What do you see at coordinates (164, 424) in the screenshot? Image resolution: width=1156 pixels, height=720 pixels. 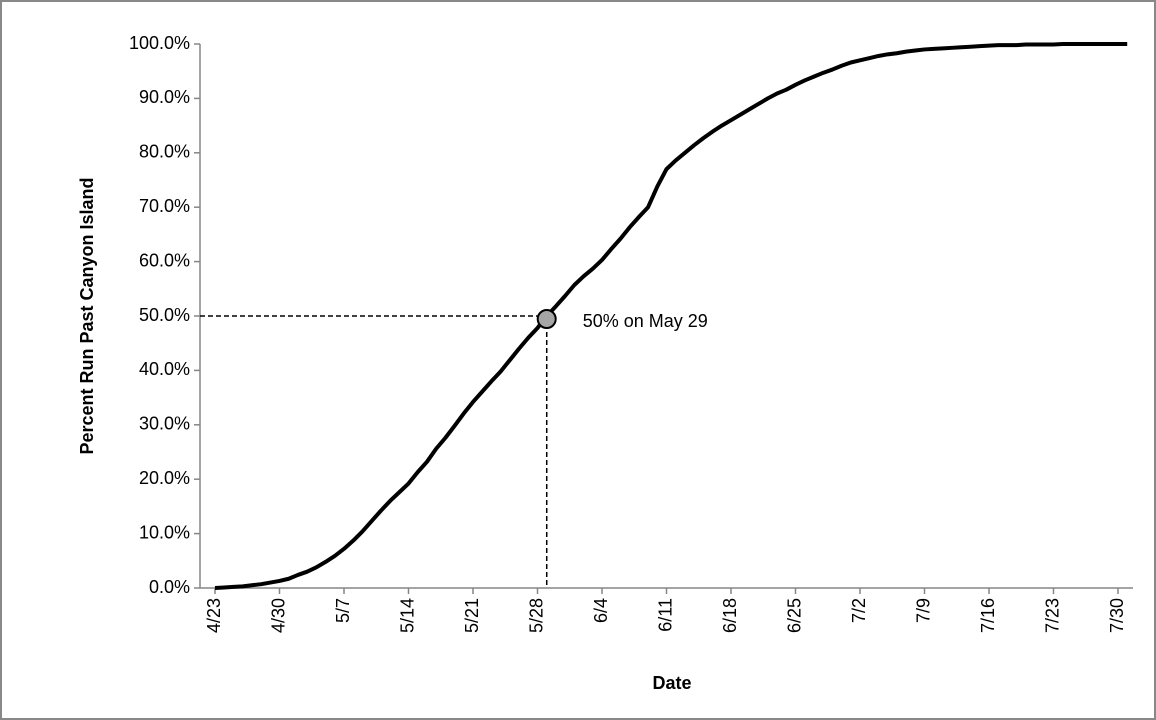 I see `y-tick-label: 30.0%` at bounding box center [164, 424].